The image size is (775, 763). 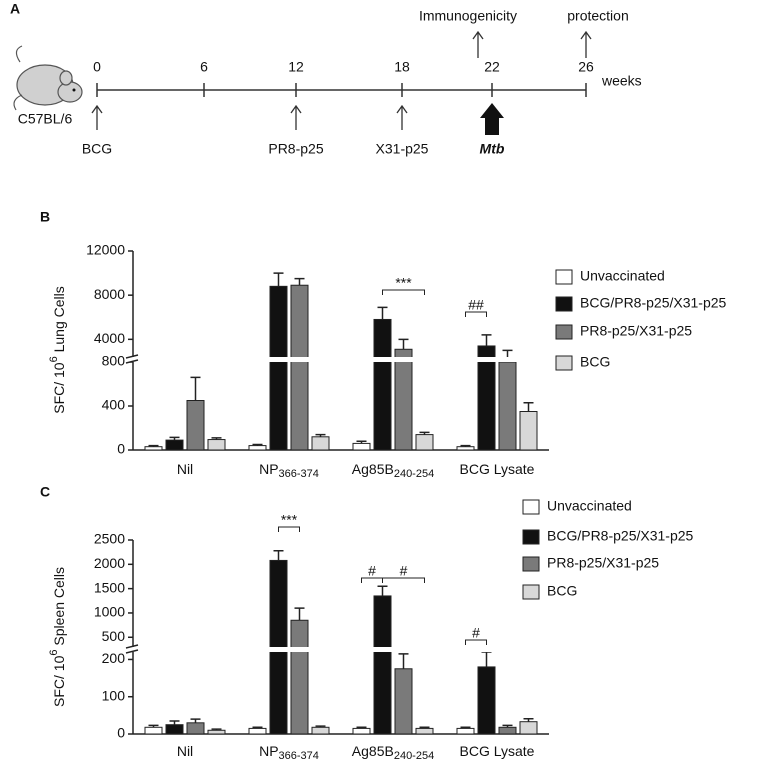 I want to click on event-label: protection, so click(x=597, y=16).